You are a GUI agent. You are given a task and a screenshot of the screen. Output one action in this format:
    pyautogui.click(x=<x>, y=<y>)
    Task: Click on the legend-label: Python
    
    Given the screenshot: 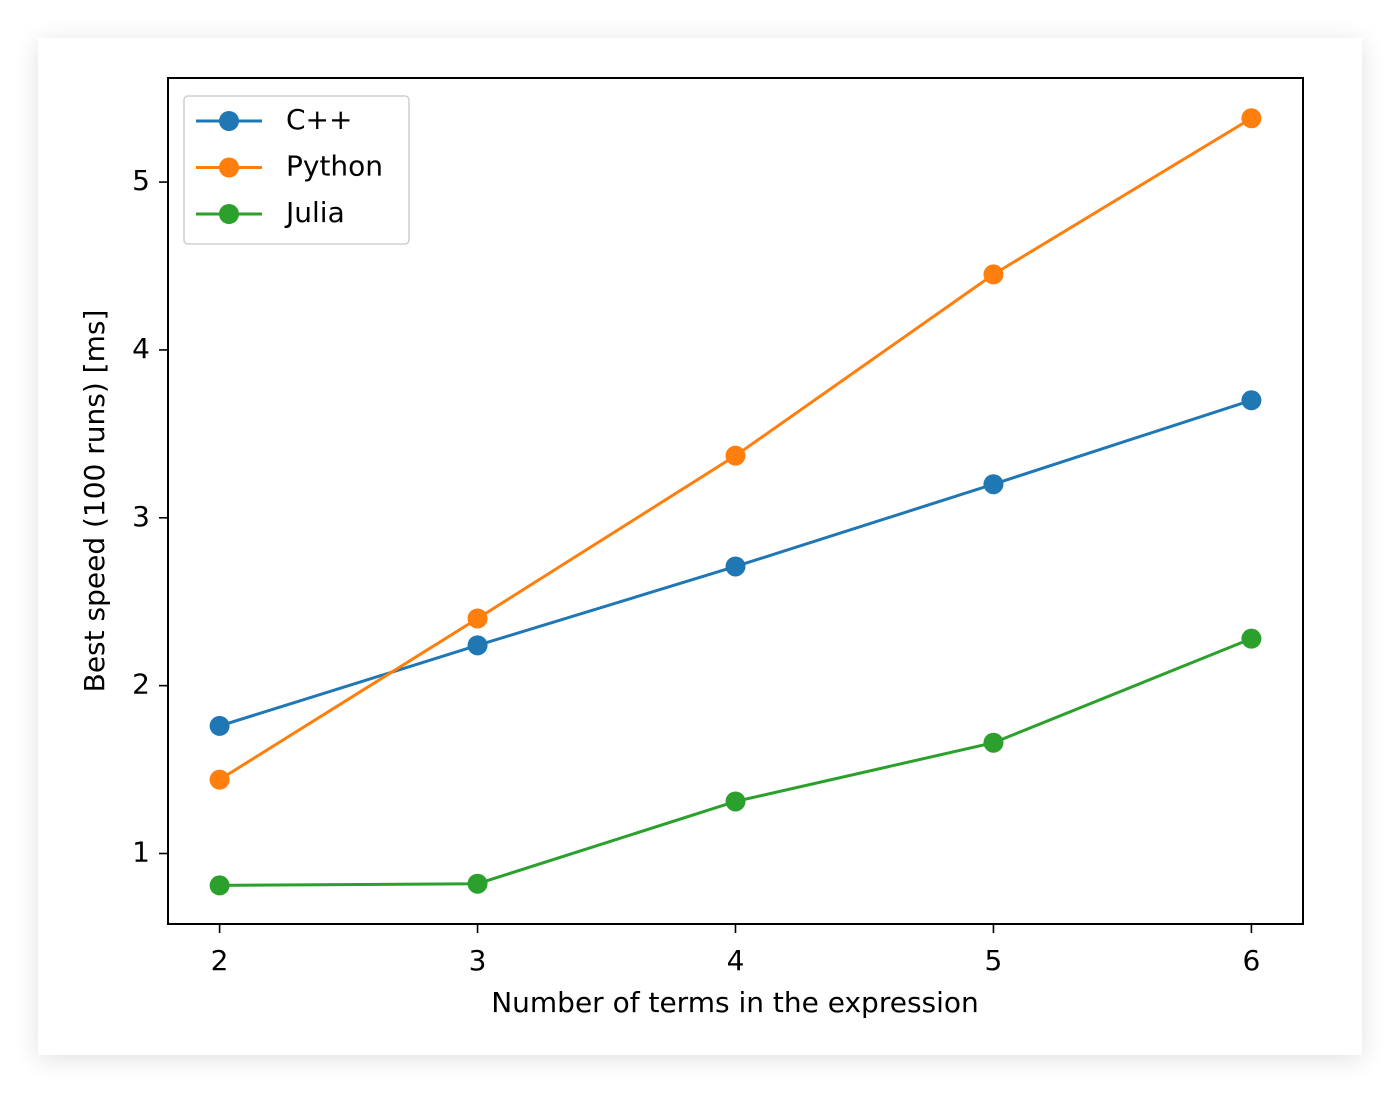 What is the action you would take?
    pyautogui.click(x=334, y=166)
    